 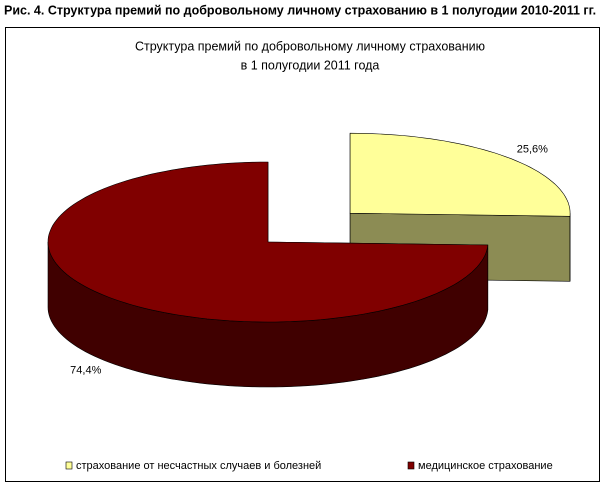 I want to click on data-label: 74,4%, so click(x=85, y=371).